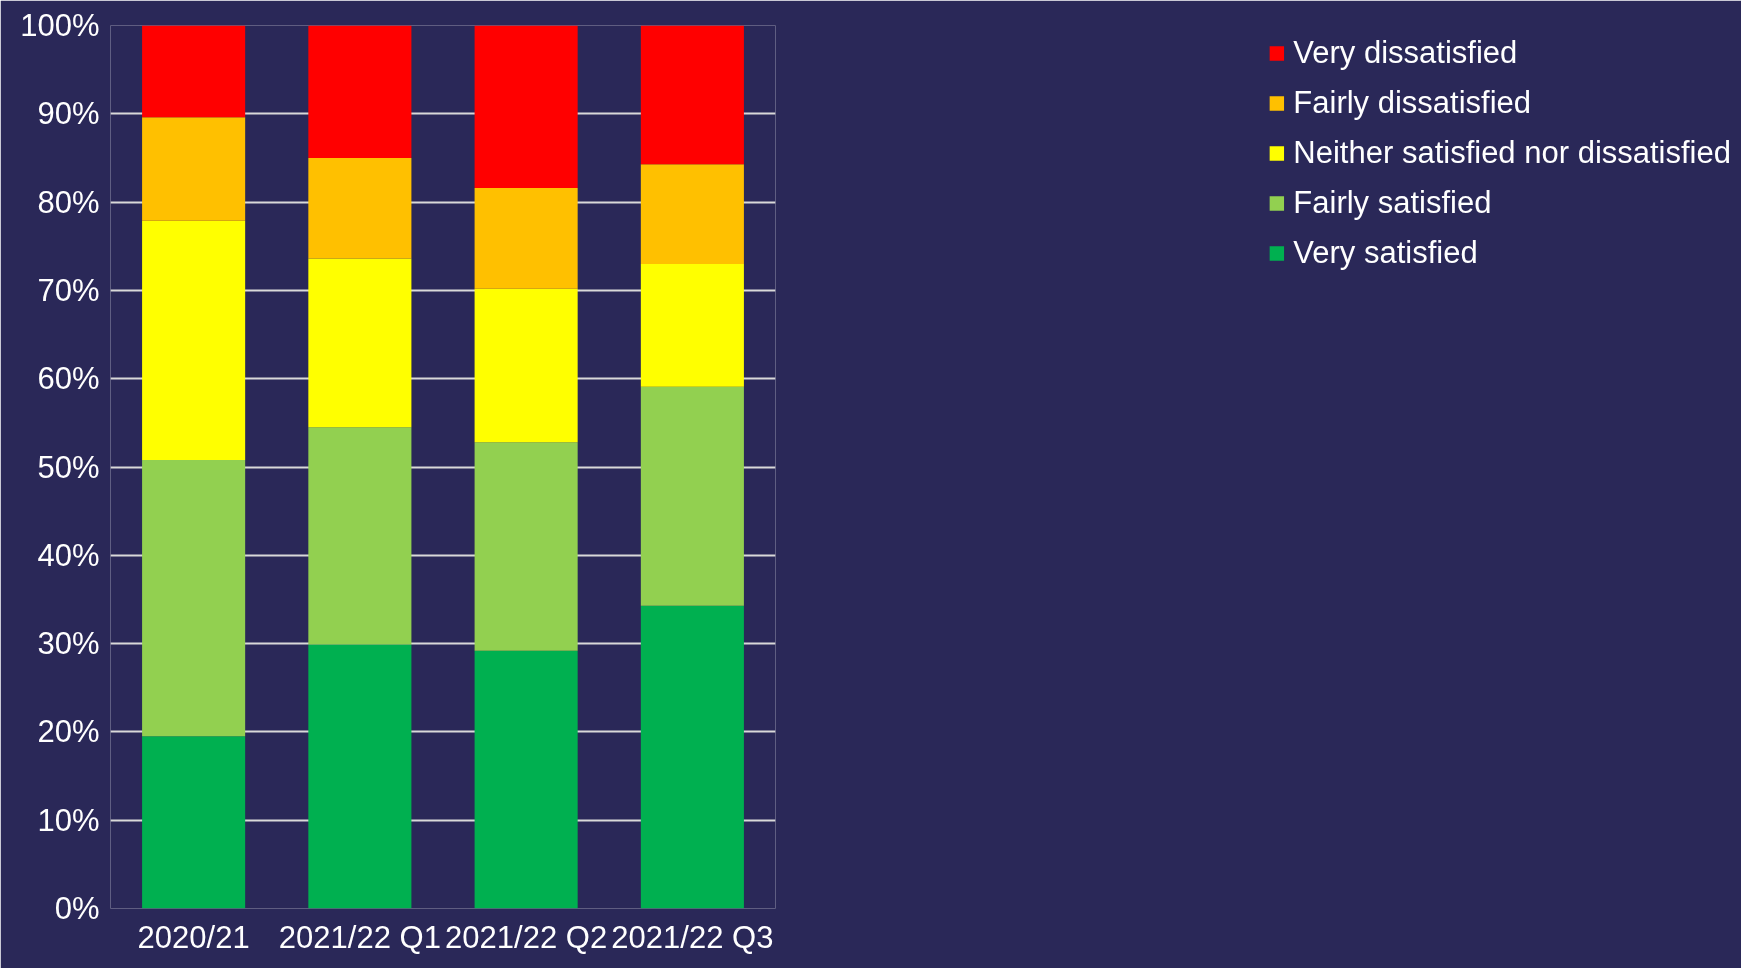 Image resolution: width=1741 pixels, height=968 pixels. I want to click on x-tick-label: 2021/22 Q2, so click(526, 937).